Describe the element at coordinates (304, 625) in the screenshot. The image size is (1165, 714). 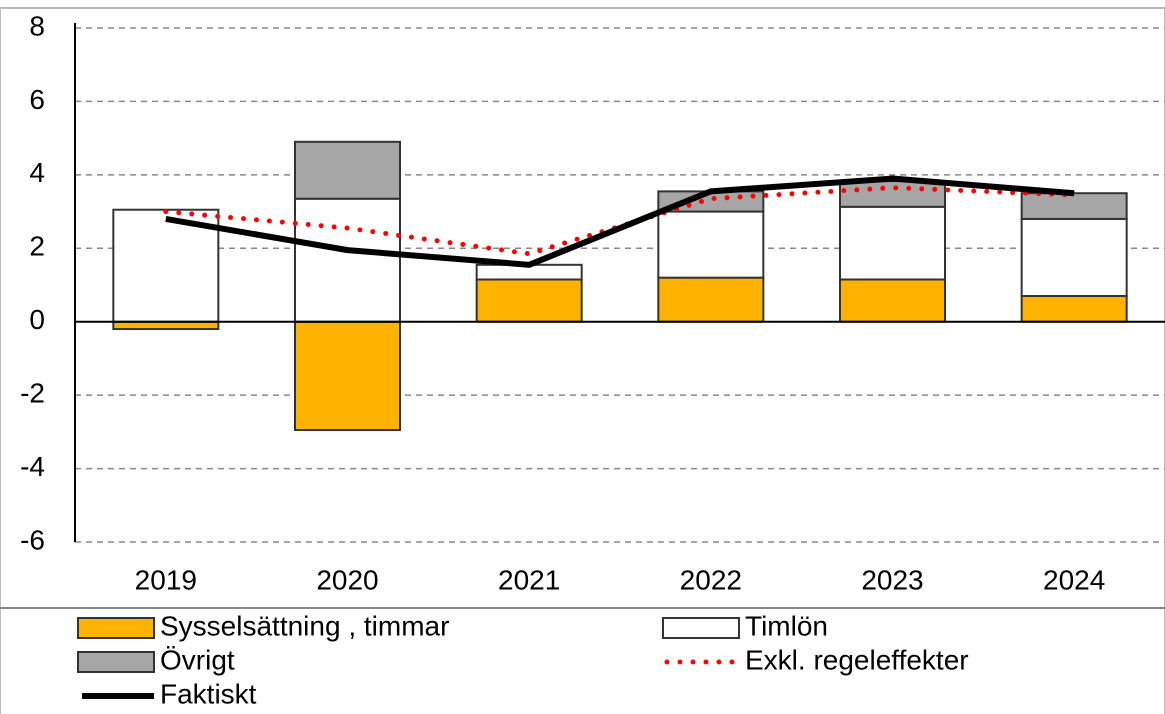
I see `legend-label: Sysselsättning , timmar` at that location.